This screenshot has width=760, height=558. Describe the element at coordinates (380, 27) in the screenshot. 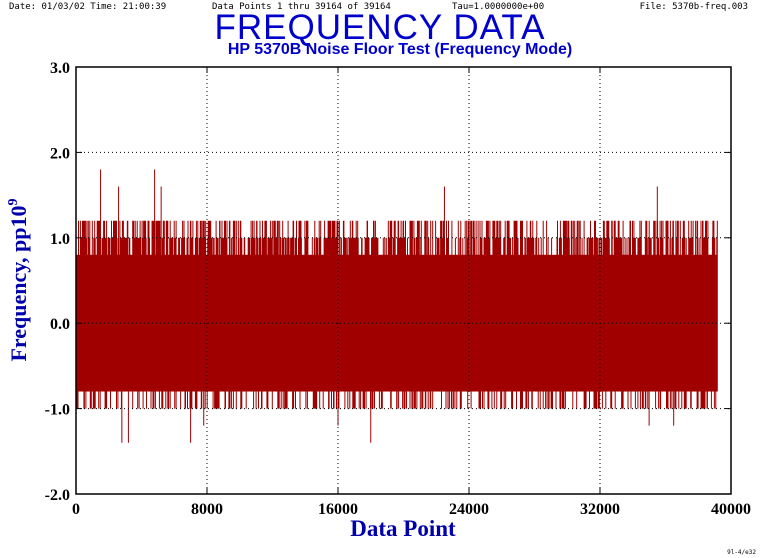

I see `chart-title: FREQUENCY DATA` at that location.